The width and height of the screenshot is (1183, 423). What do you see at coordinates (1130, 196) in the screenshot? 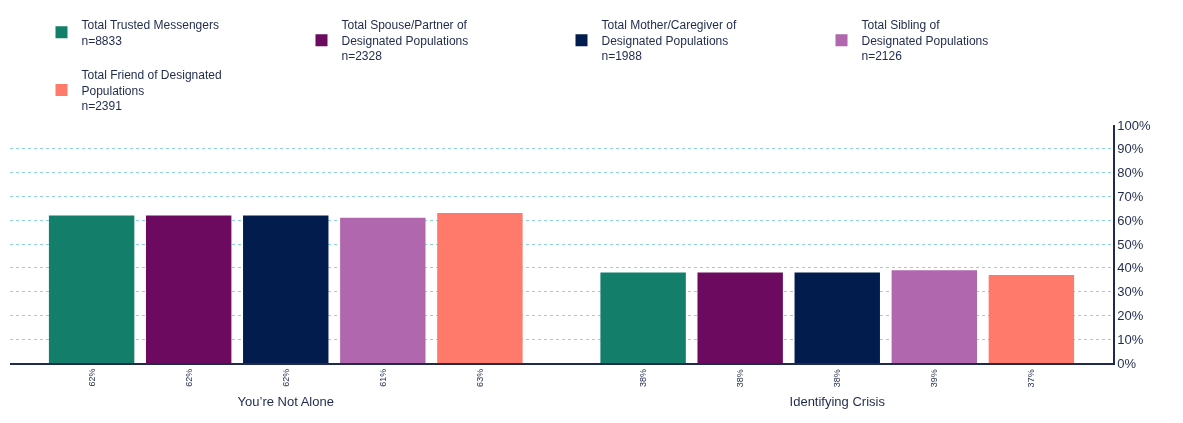
I see `y-tick-label: 70%` at bounding box center [1130, 196].